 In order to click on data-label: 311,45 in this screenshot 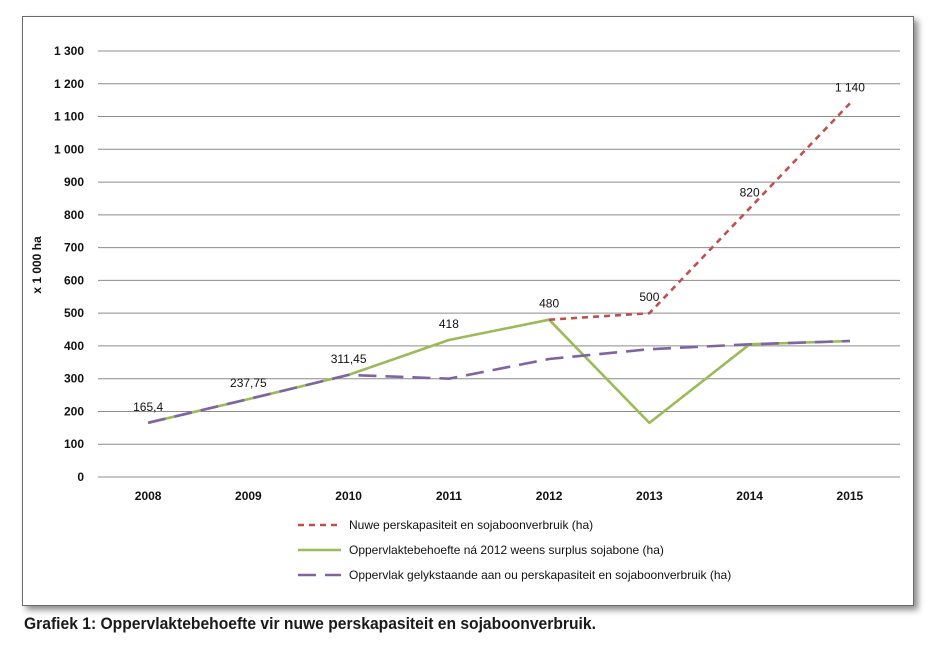, I will do `click(349, 359)`.